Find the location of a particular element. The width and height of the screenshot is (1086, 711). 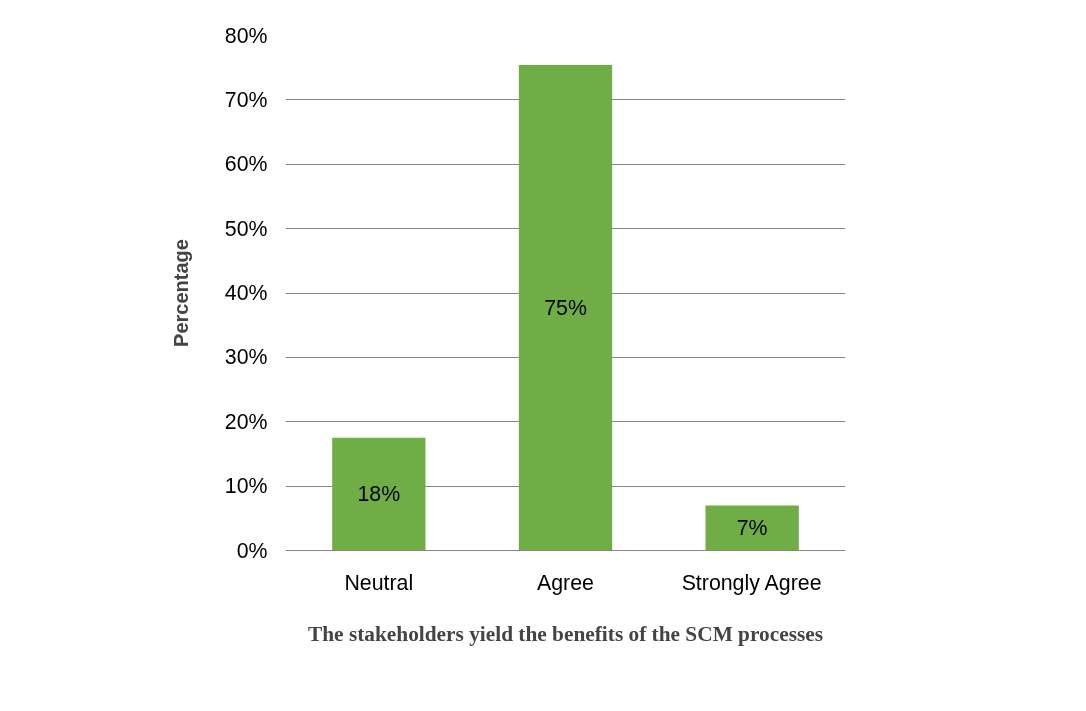

data-label: 75% is located at coordinates (565, 307).